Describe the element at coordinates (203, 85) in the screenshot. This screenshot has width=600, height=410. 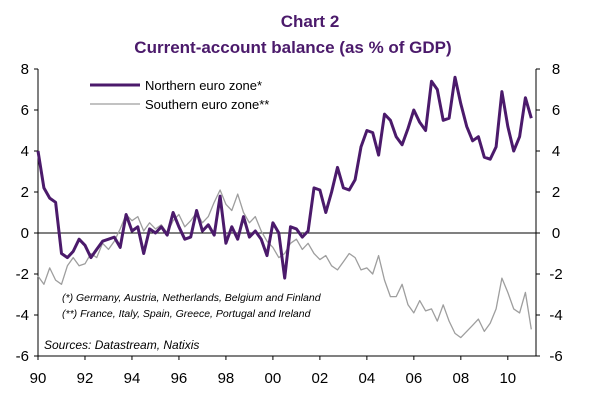
I see `legend-label-northern: Northern euro zone*` at that location.